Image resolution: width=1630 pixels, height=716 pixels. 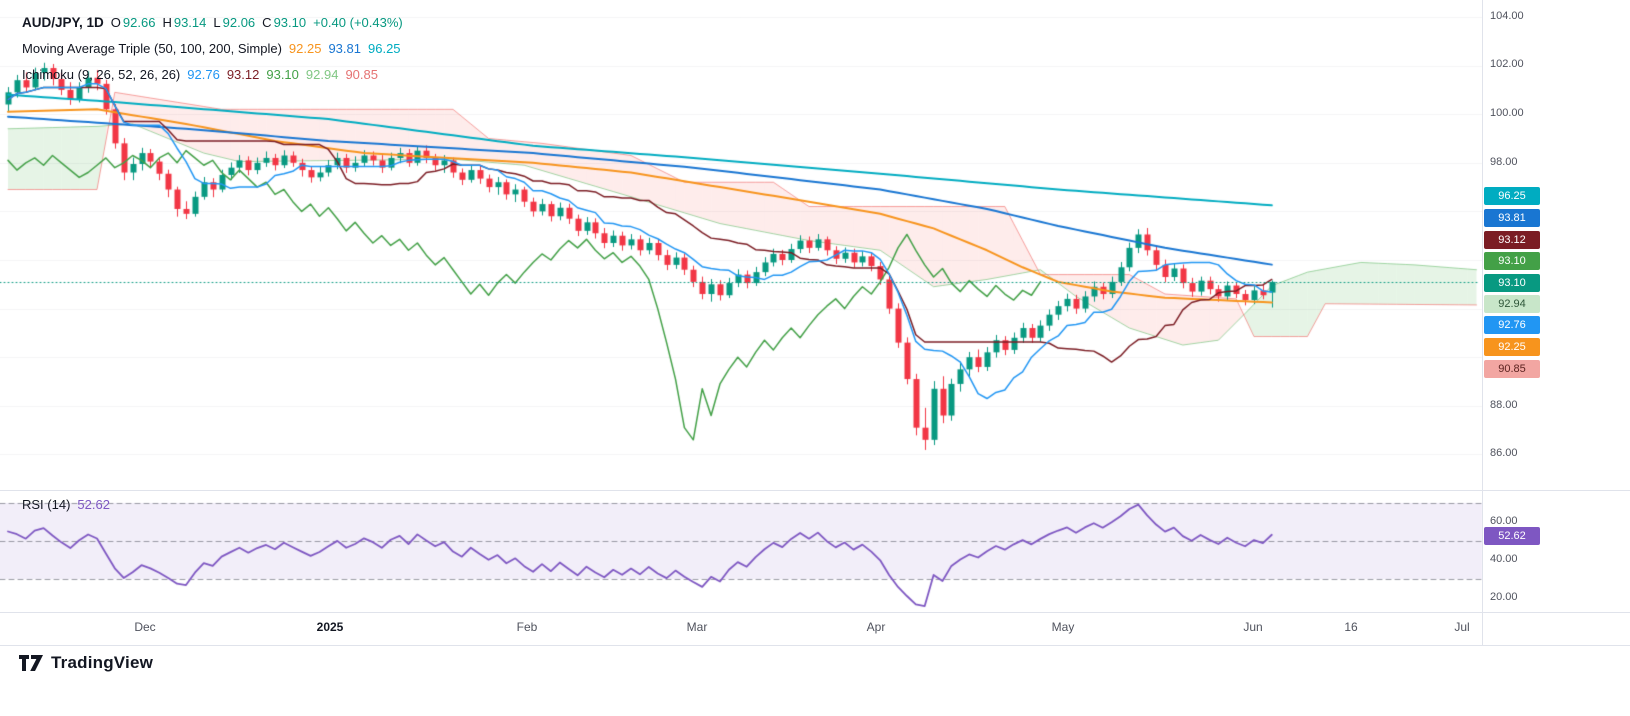 I want to click on kijun-price-badge: 93.12, so click(x=1512, y=240).